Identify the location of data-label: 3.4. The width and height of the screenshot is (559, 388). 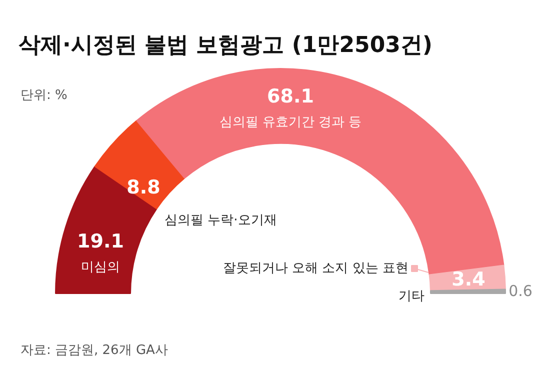
(469, 279).